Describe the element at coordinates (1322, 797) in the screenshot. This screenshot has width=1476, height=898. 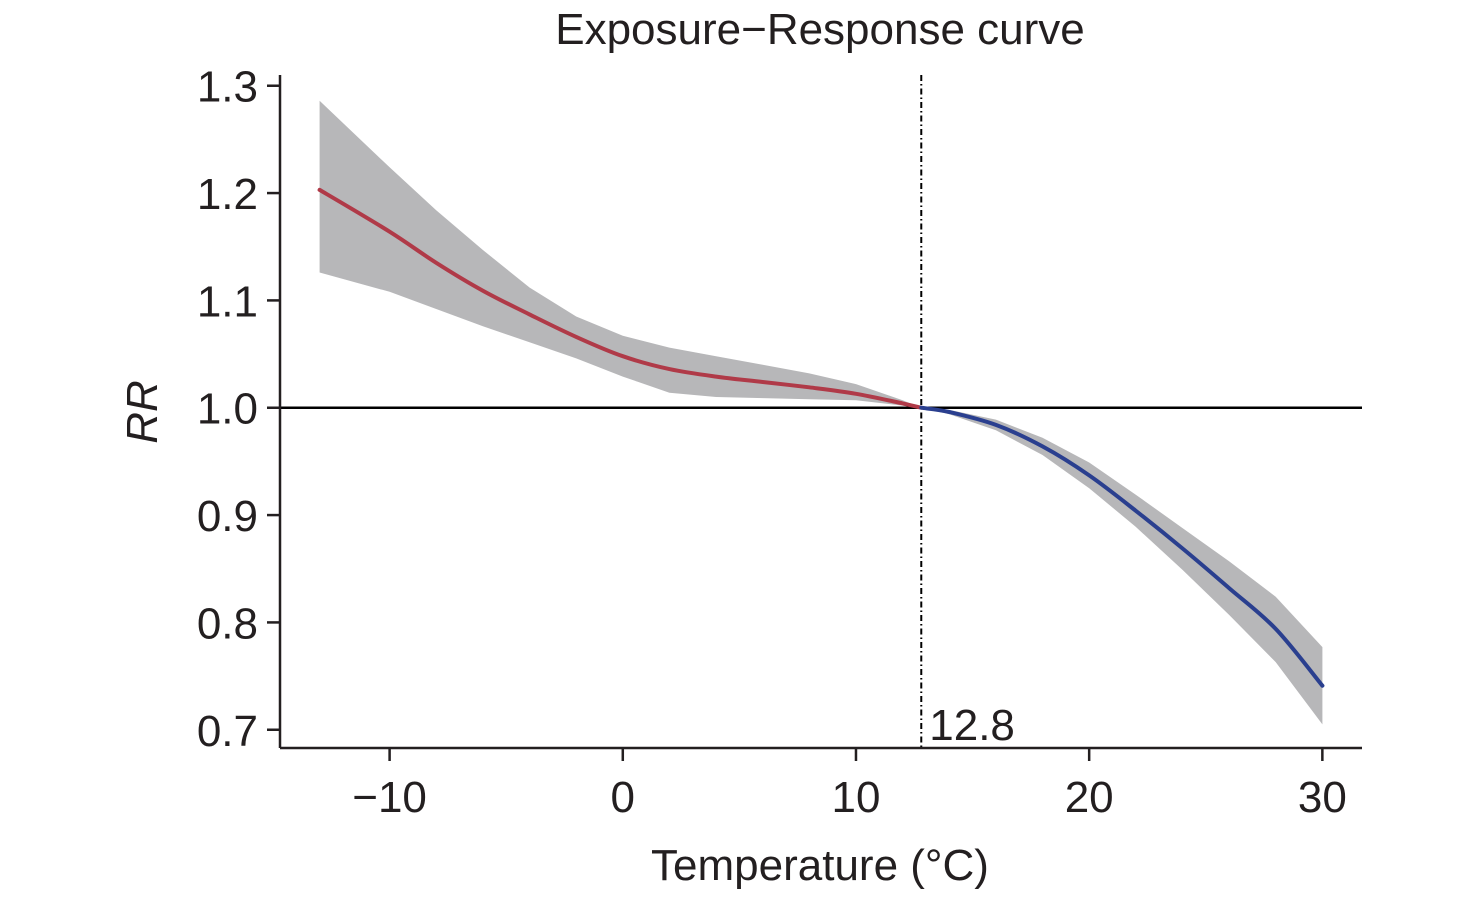
I see `x-tick-label: 30` at that location.